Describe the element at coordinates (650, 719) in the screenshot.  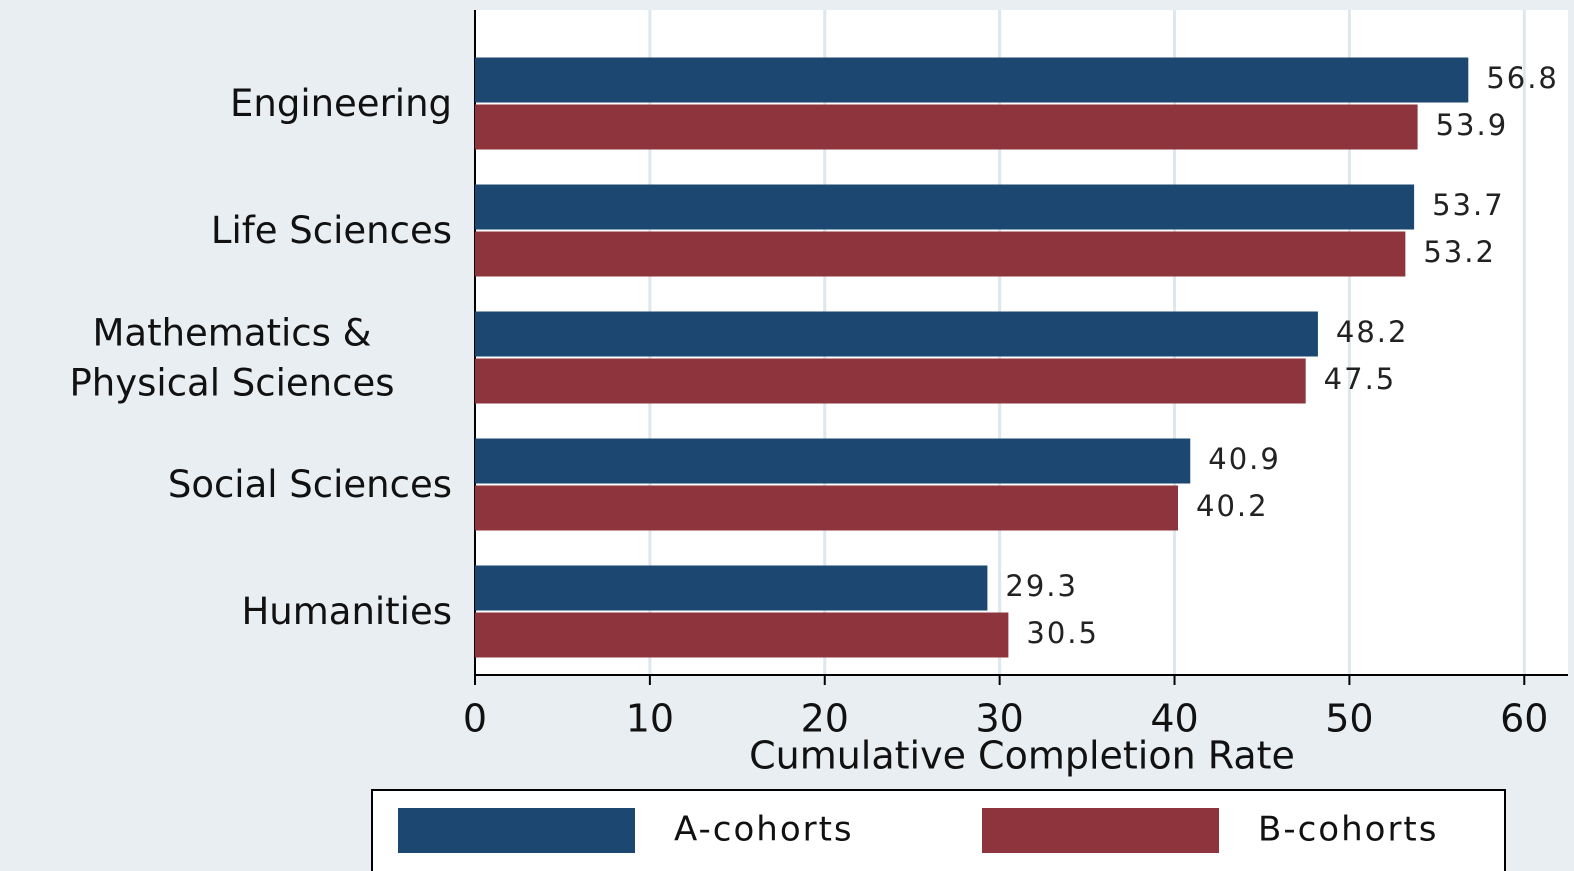
I see `x-tick-label: 10` at that location.